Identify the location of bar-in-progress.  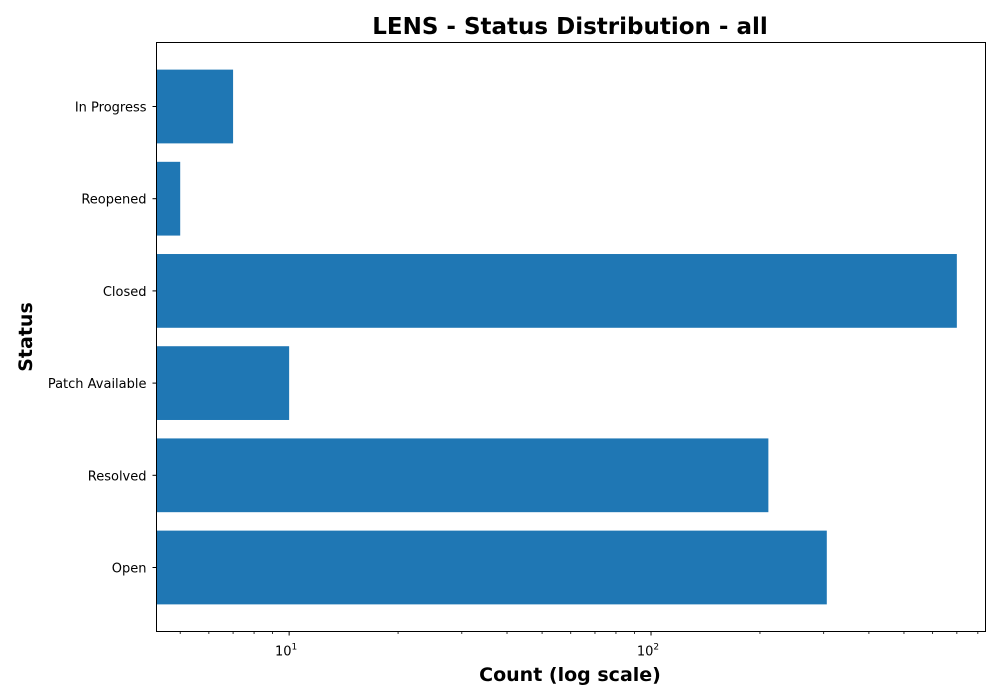
(195, 106).